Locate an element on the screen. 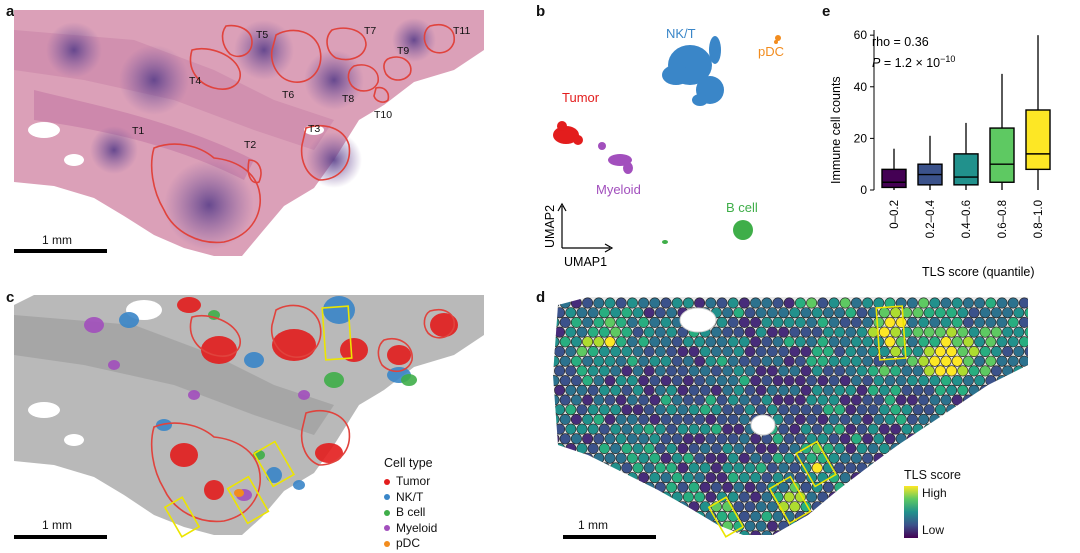 The width and height of the screenshot is (1080, 553). panel-label-d: d is located at coordinates (541, 297).